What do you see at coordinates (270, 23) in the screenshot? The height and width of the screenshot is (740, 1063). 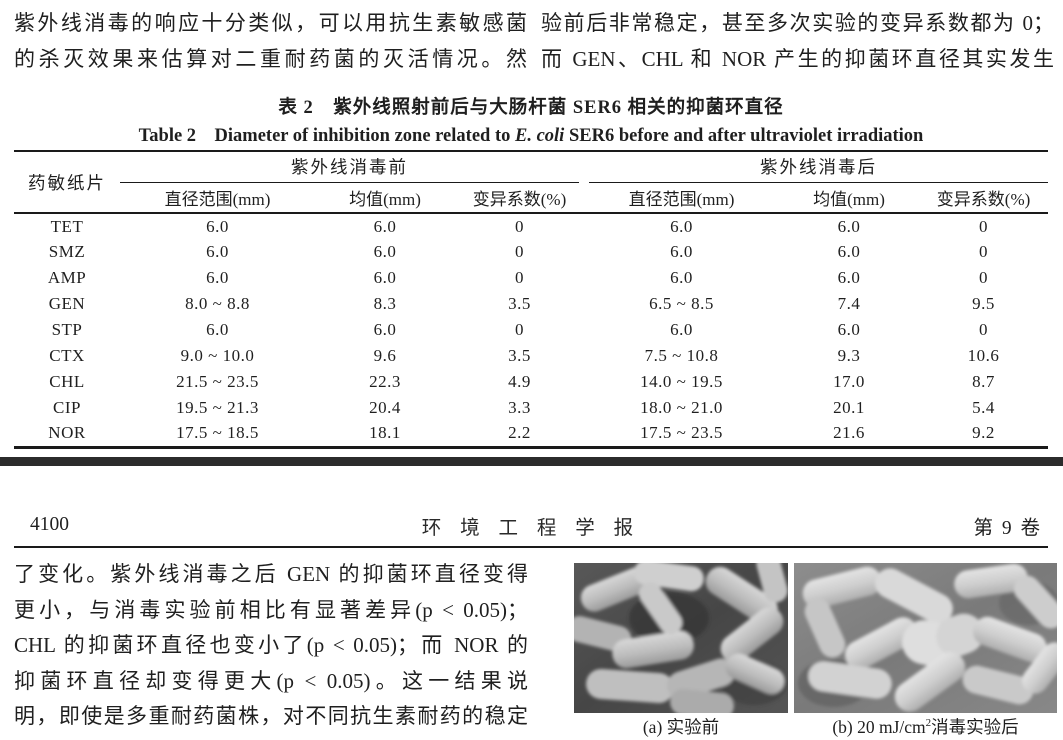 I see `text-line: 紫外线消毒的响应十分类似，可以用抗生素敏感菌` at bounding box center [270, 23].